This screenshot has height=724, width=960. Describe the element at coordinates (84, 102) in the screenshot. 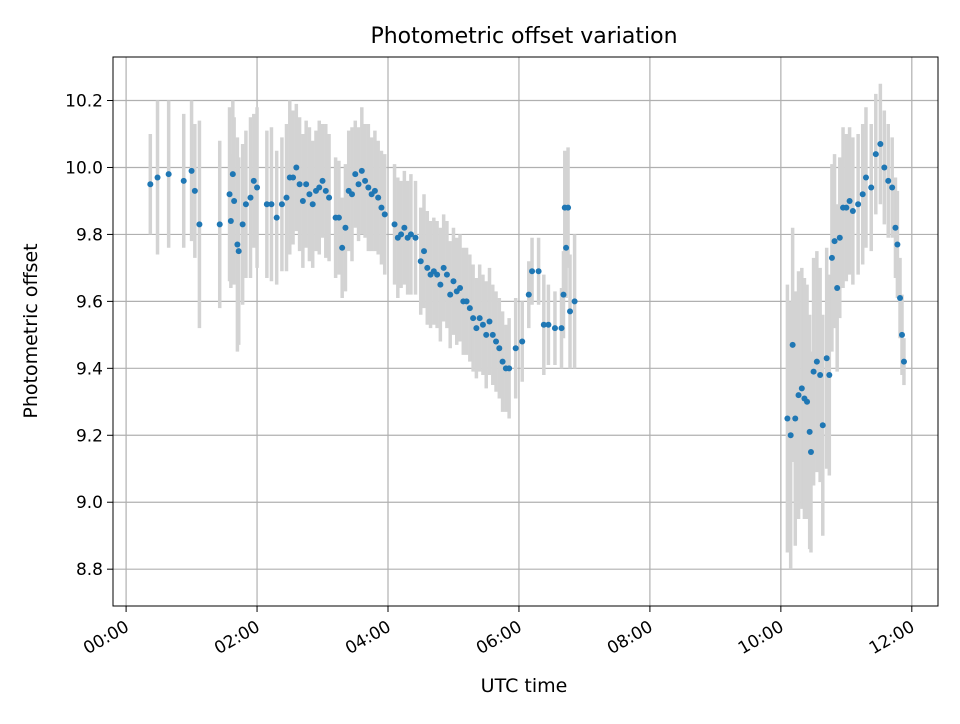

I see `y-tick-label: 10.2` at that location.